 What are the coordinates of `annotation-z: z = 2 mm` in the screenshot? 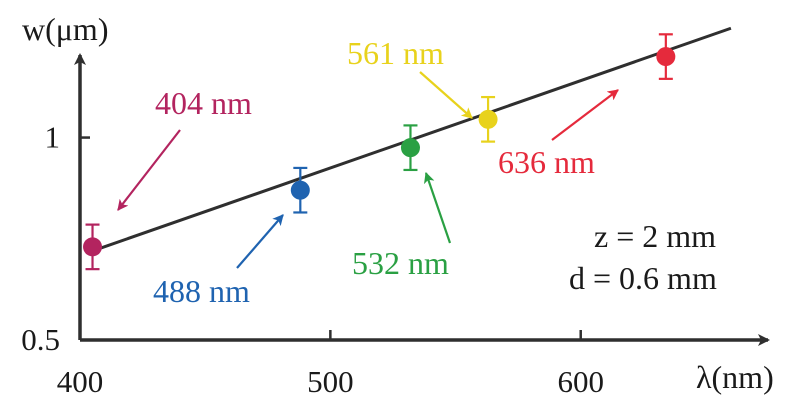 It's located at (655, 236).